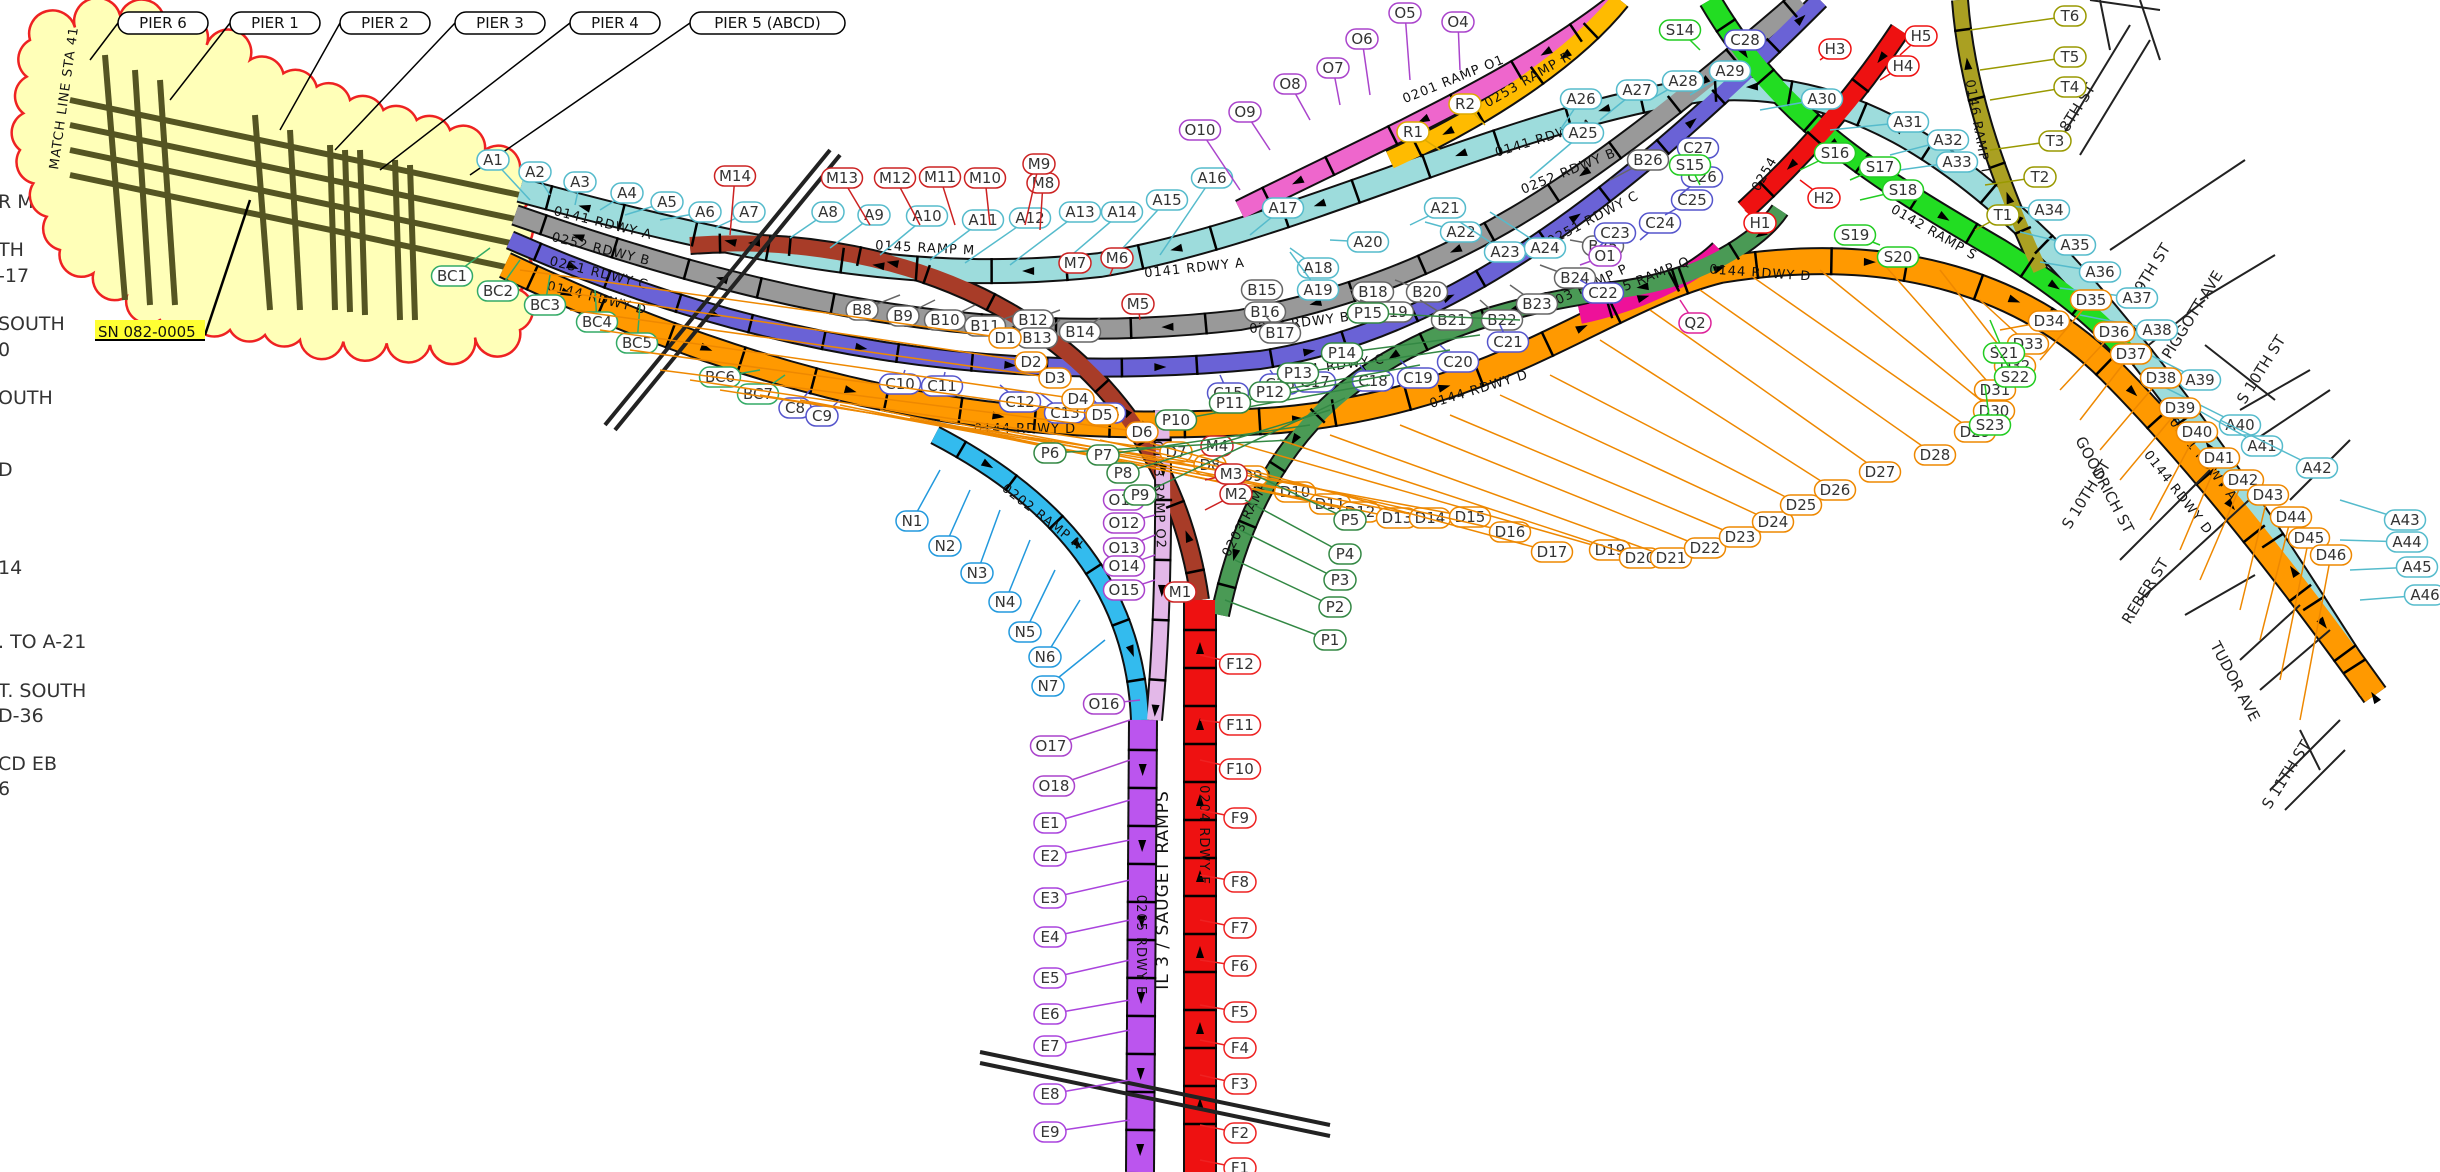 This screenshot has height=1172, width=2440. What do you see at coordinates (1453, 232) in the screenshot?
I see `pier-bubble: A22` at bounding box center [1453, 232].